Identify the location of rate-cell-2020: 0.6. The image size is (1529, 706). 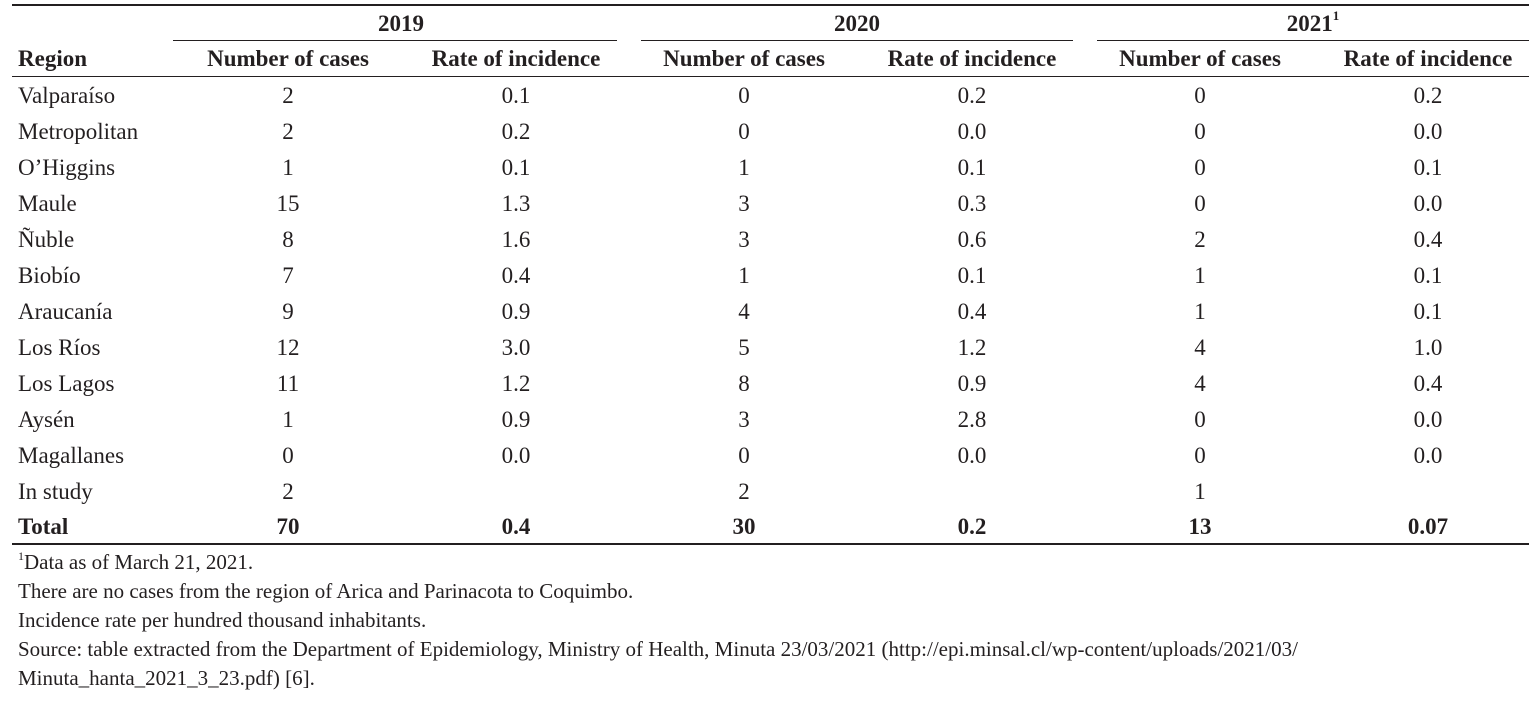
(972, 239).